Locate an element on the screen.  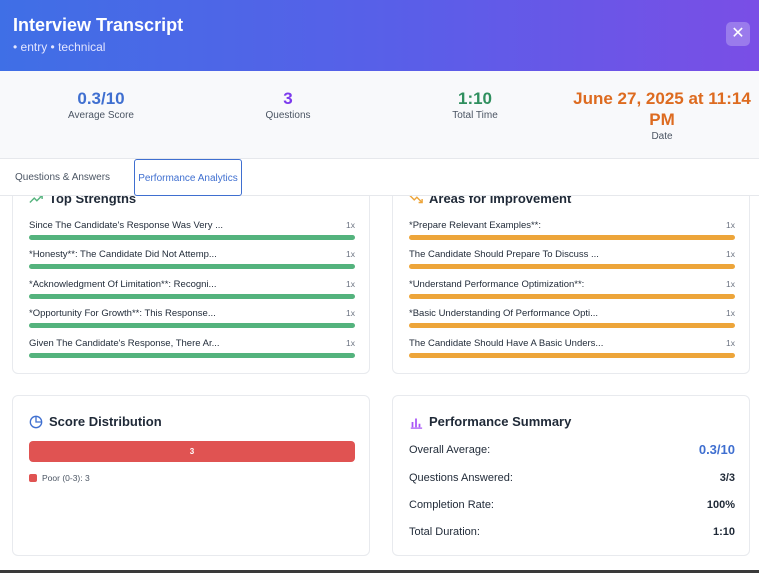
close-button: ✕ is located at coordinates (738, 34).